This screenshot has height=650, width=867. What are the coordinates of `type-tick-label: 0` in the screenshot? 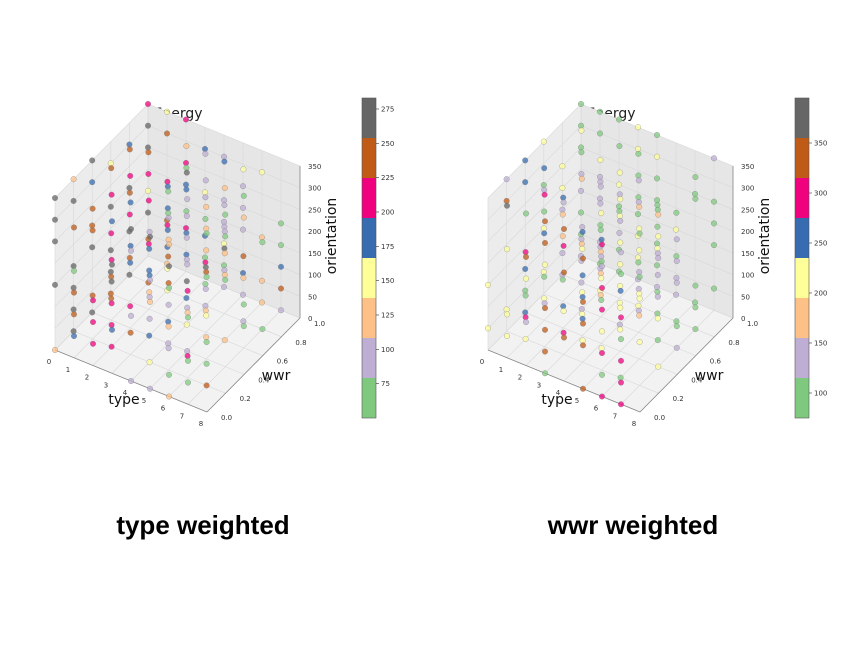 It's located at (482, 362).